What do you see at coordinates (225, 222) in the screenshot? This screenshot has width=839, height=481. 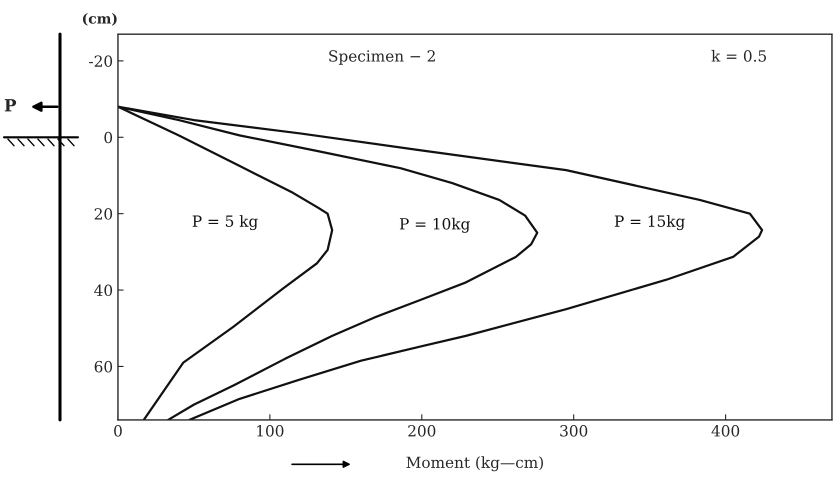 I see `text: P = 5 kg` at bounding box center [225, 222].